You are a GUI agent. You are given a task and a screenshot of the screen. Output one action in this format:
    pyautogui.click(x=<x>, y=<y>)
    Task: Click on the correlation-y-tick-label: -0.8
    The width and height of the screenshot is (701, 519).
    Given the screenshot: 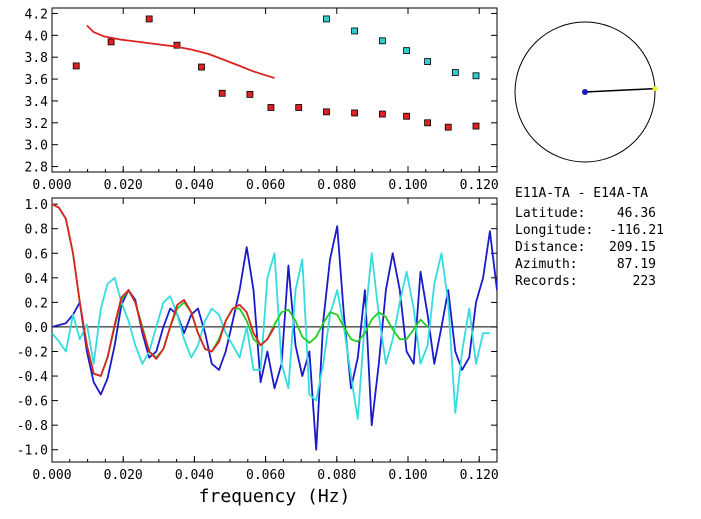 What is the action you would take?
    pyautogui.click(x=32, y=426)
    